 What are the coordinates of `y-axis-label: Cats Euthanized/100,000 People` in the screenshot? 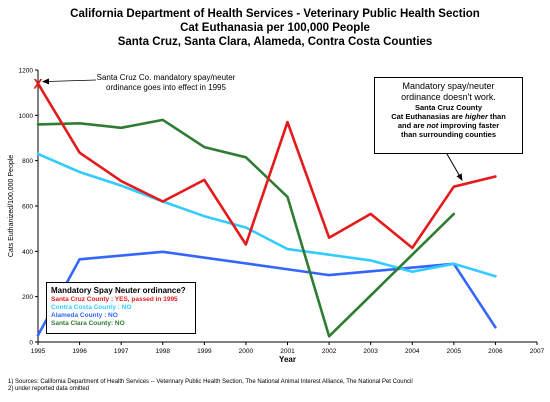 It's located at (11, 206).